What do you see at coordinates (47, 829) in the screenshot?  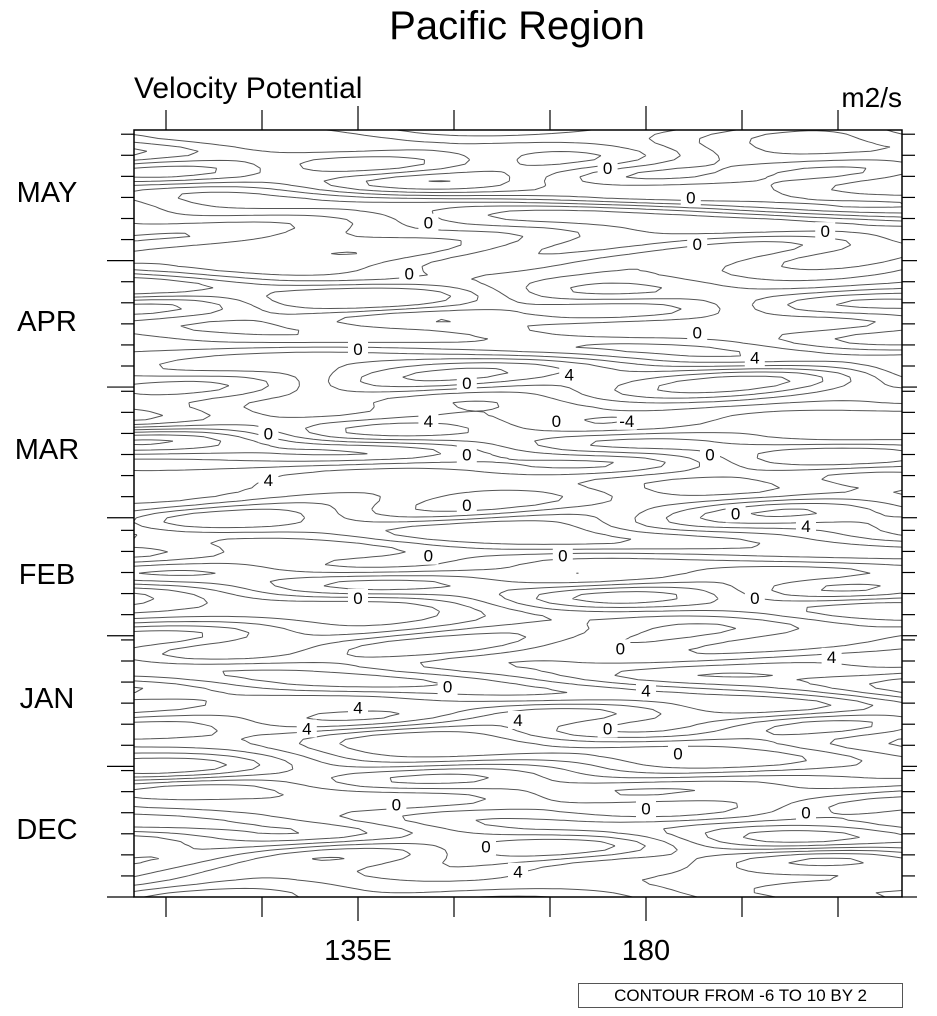 I see `y-tick-label-dec: DEC` at bounding box center [47, 829].